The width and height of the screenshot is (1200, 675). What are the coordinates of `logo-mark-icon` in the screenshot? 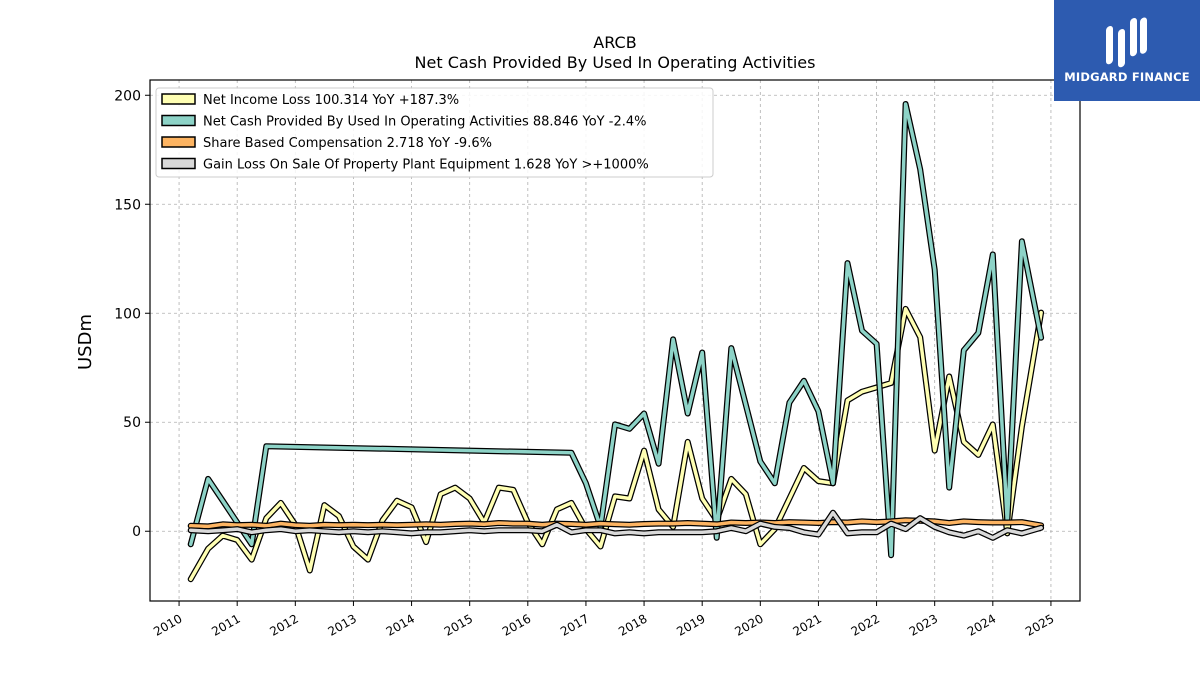 It's located at (1126, 42).